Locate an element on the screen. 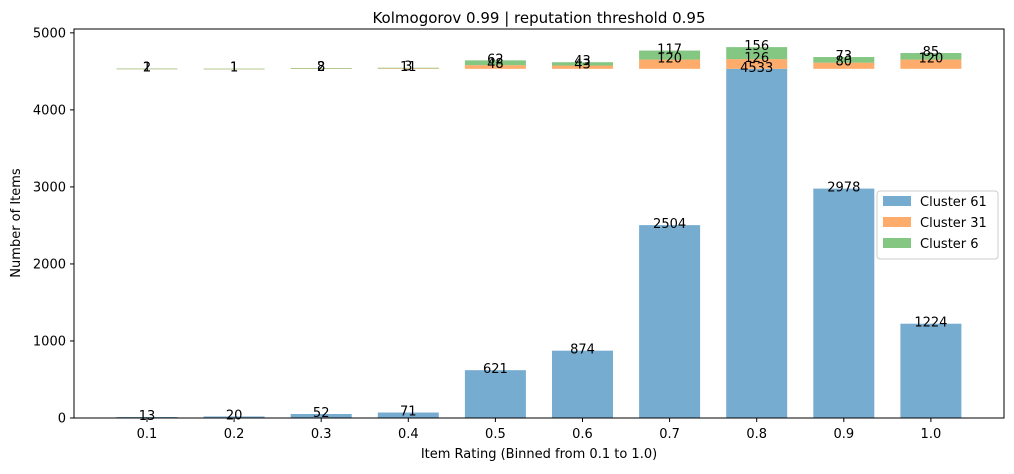  bar-cluster-31-0.6 is located at coordinates (582, 67).